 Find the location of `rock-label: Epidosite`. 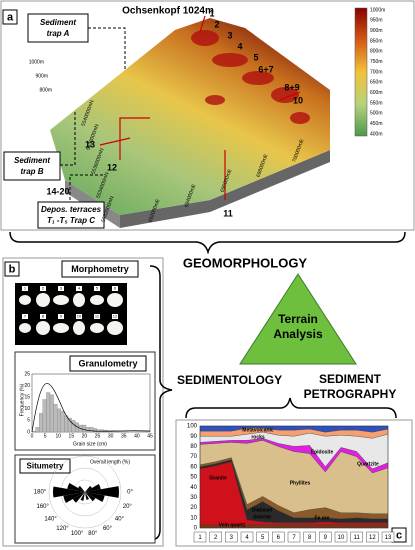

rock-label: Epidosite is located at coordinates (322, 452).